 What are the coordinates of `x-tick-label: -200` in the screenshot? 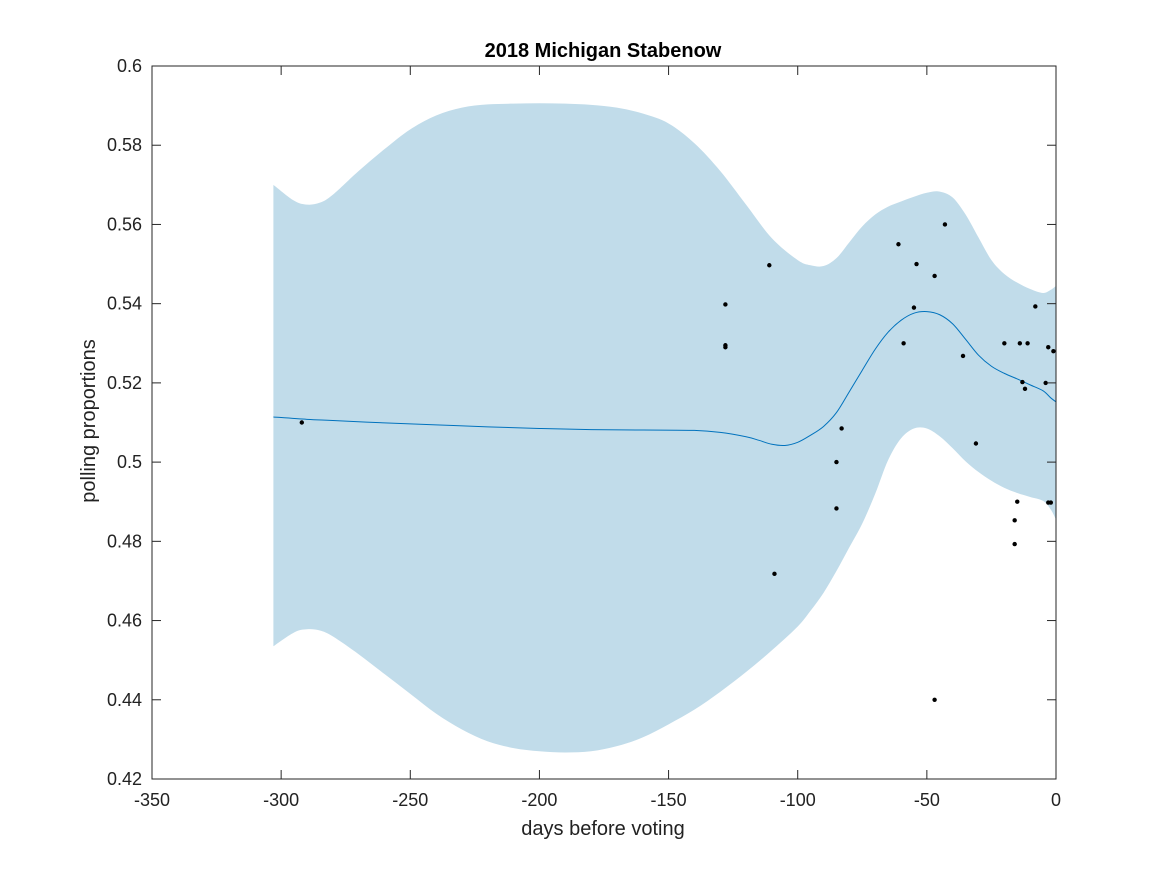 It's located at (539, 800).